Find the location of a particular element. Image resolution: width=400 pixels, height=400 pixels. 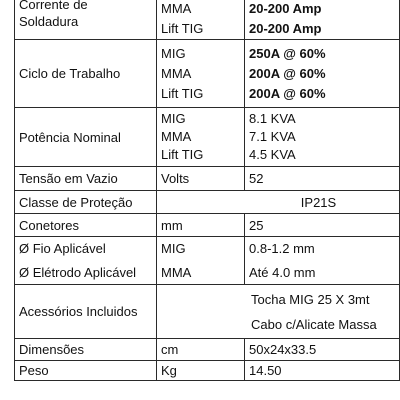

row-value-ocv: 52 is located at coordinates (322, 178).